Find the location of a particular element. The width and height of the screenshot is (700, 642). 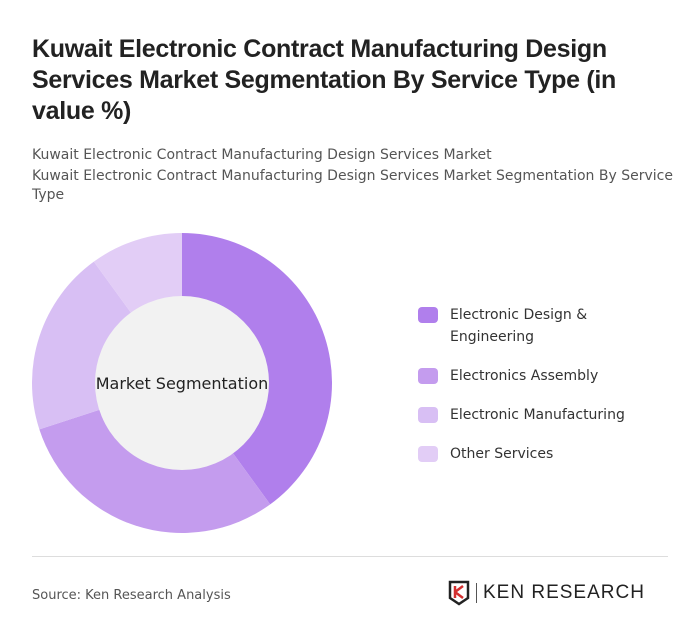

legend-item: Other Services is located at coordinates (553, 454).